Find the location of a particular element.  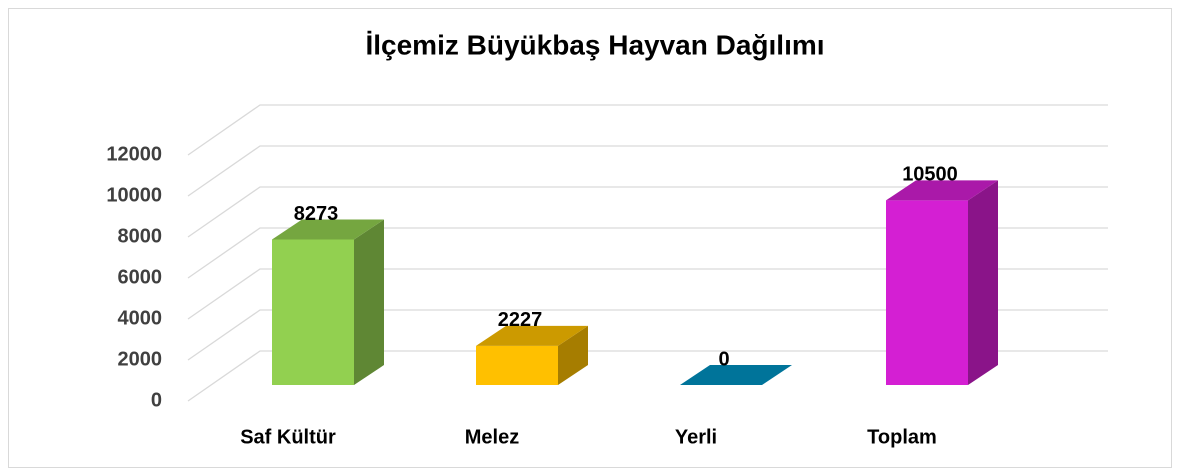

y-tick-label: 10000 is located at coordinates (134, 195).